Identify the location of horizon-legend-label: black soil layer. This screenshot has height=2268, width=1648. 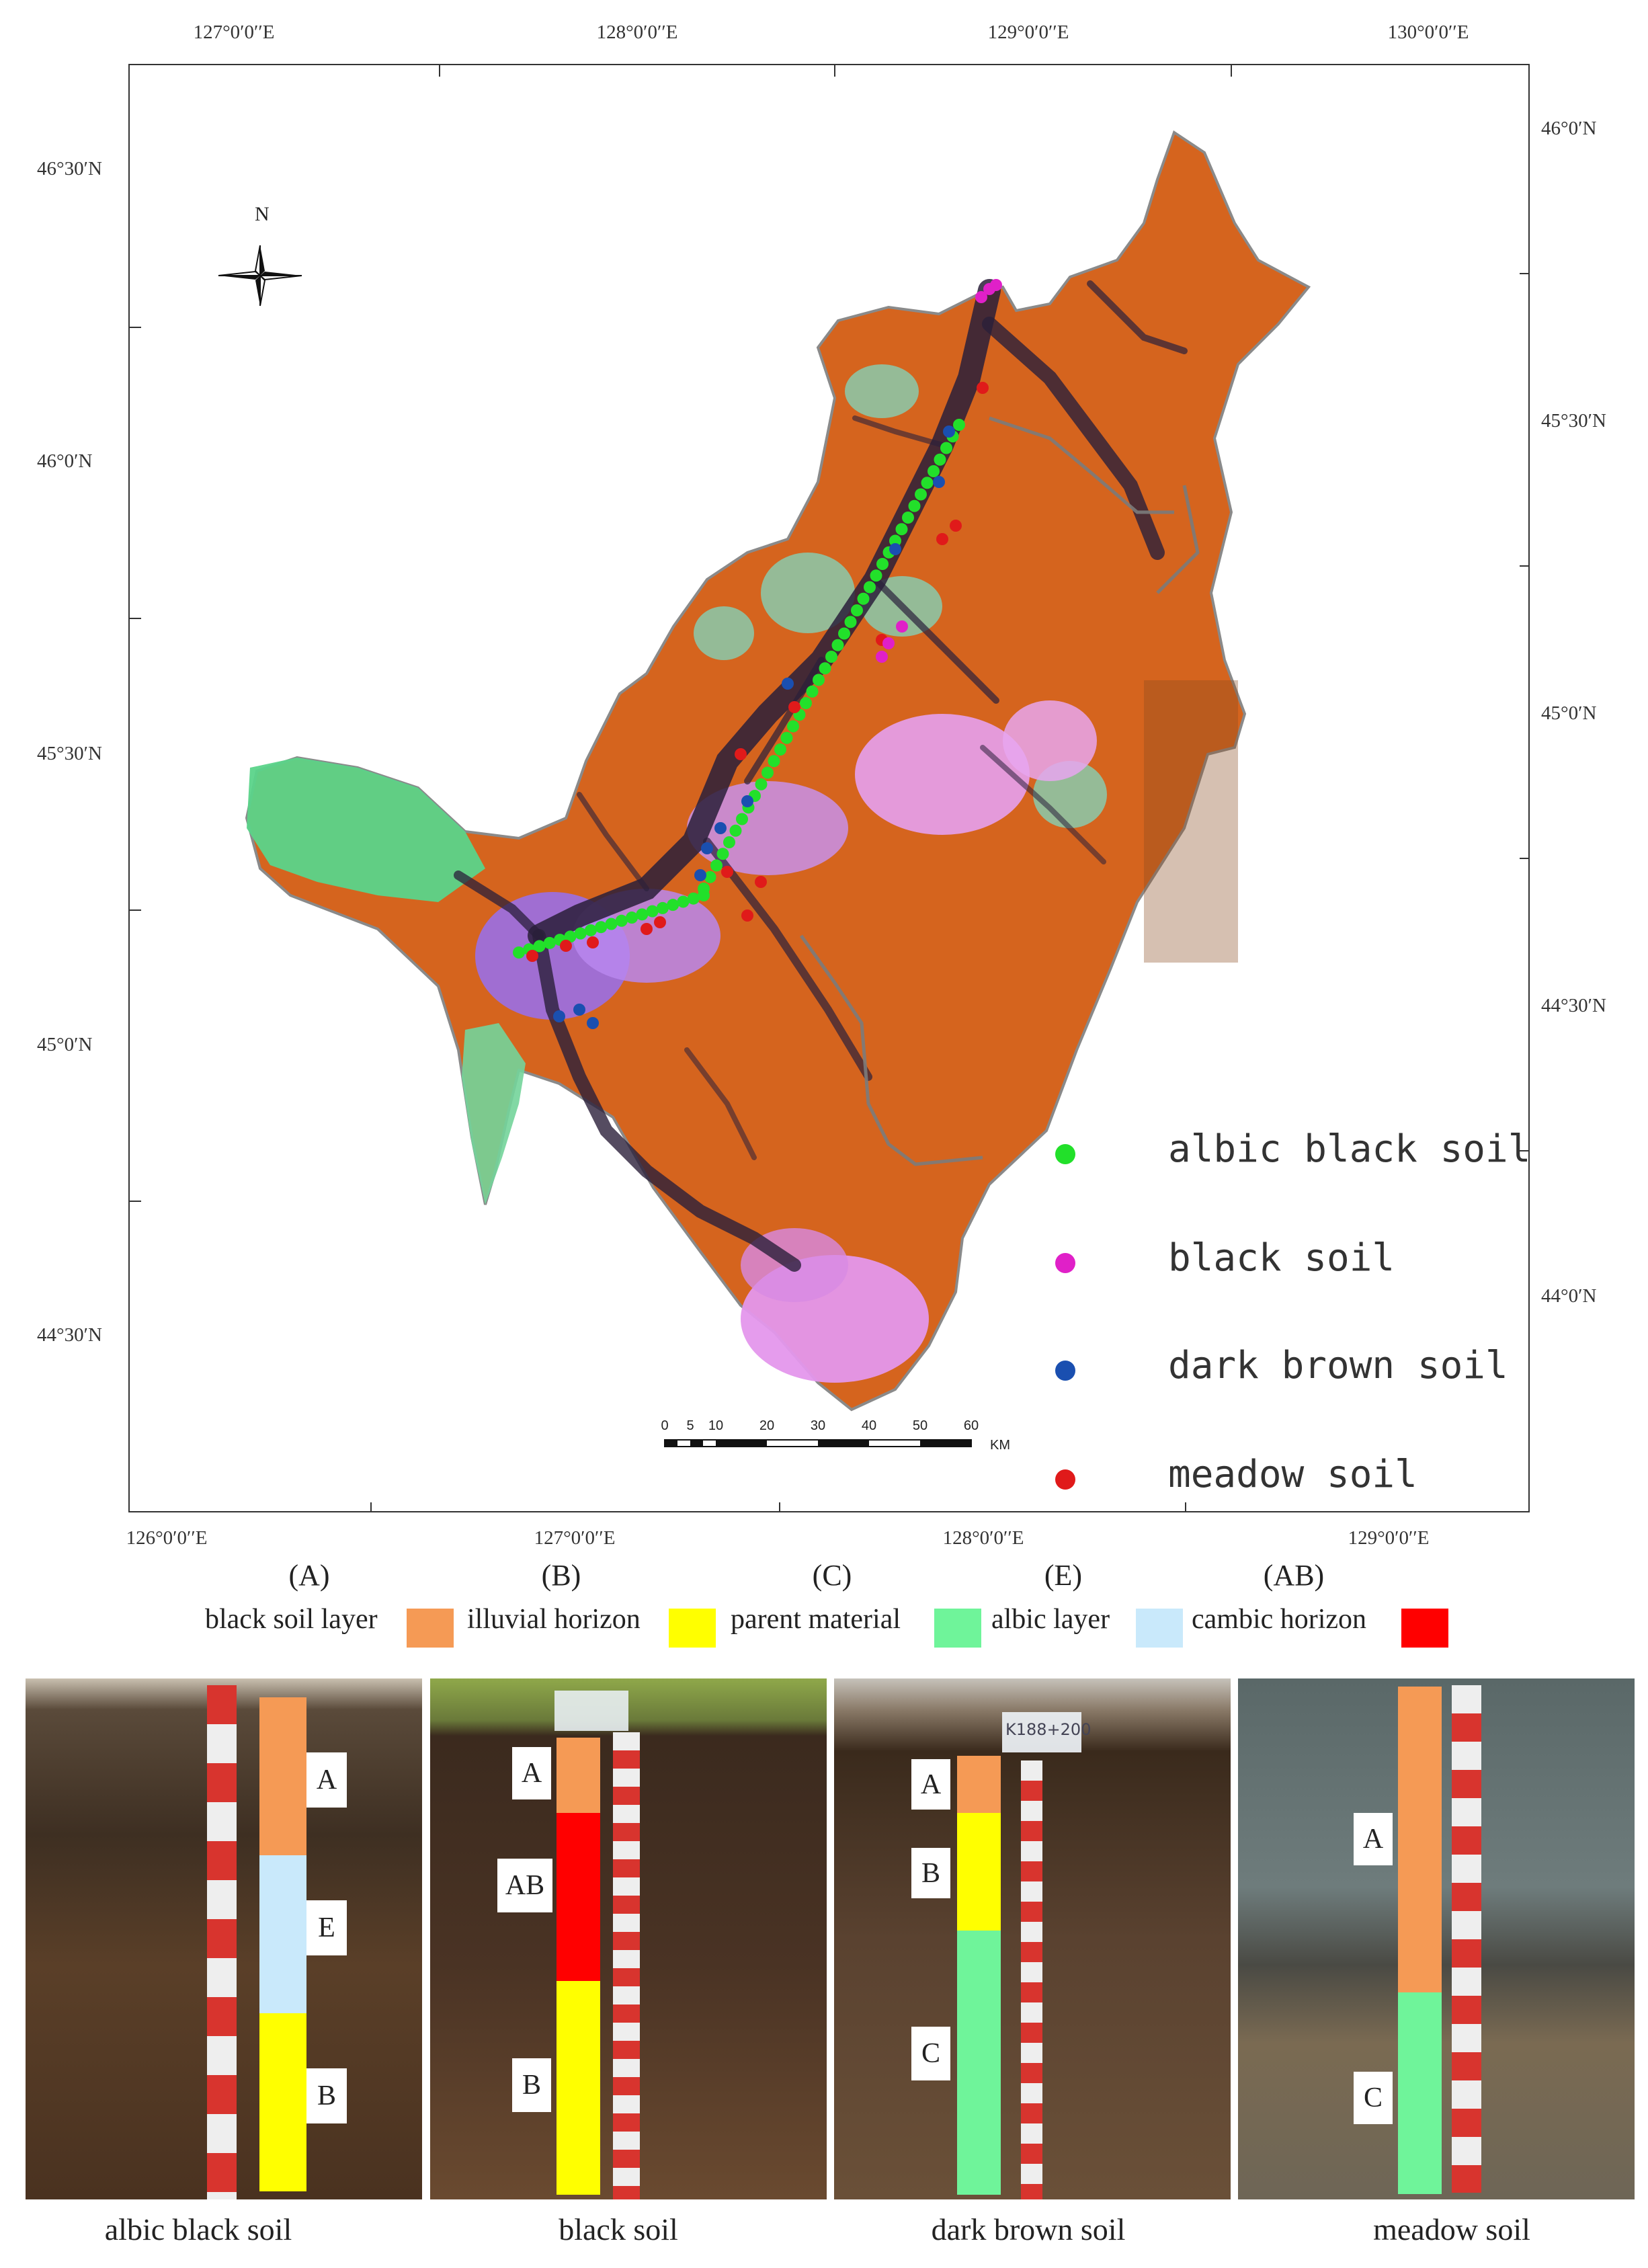
(291, 1620).